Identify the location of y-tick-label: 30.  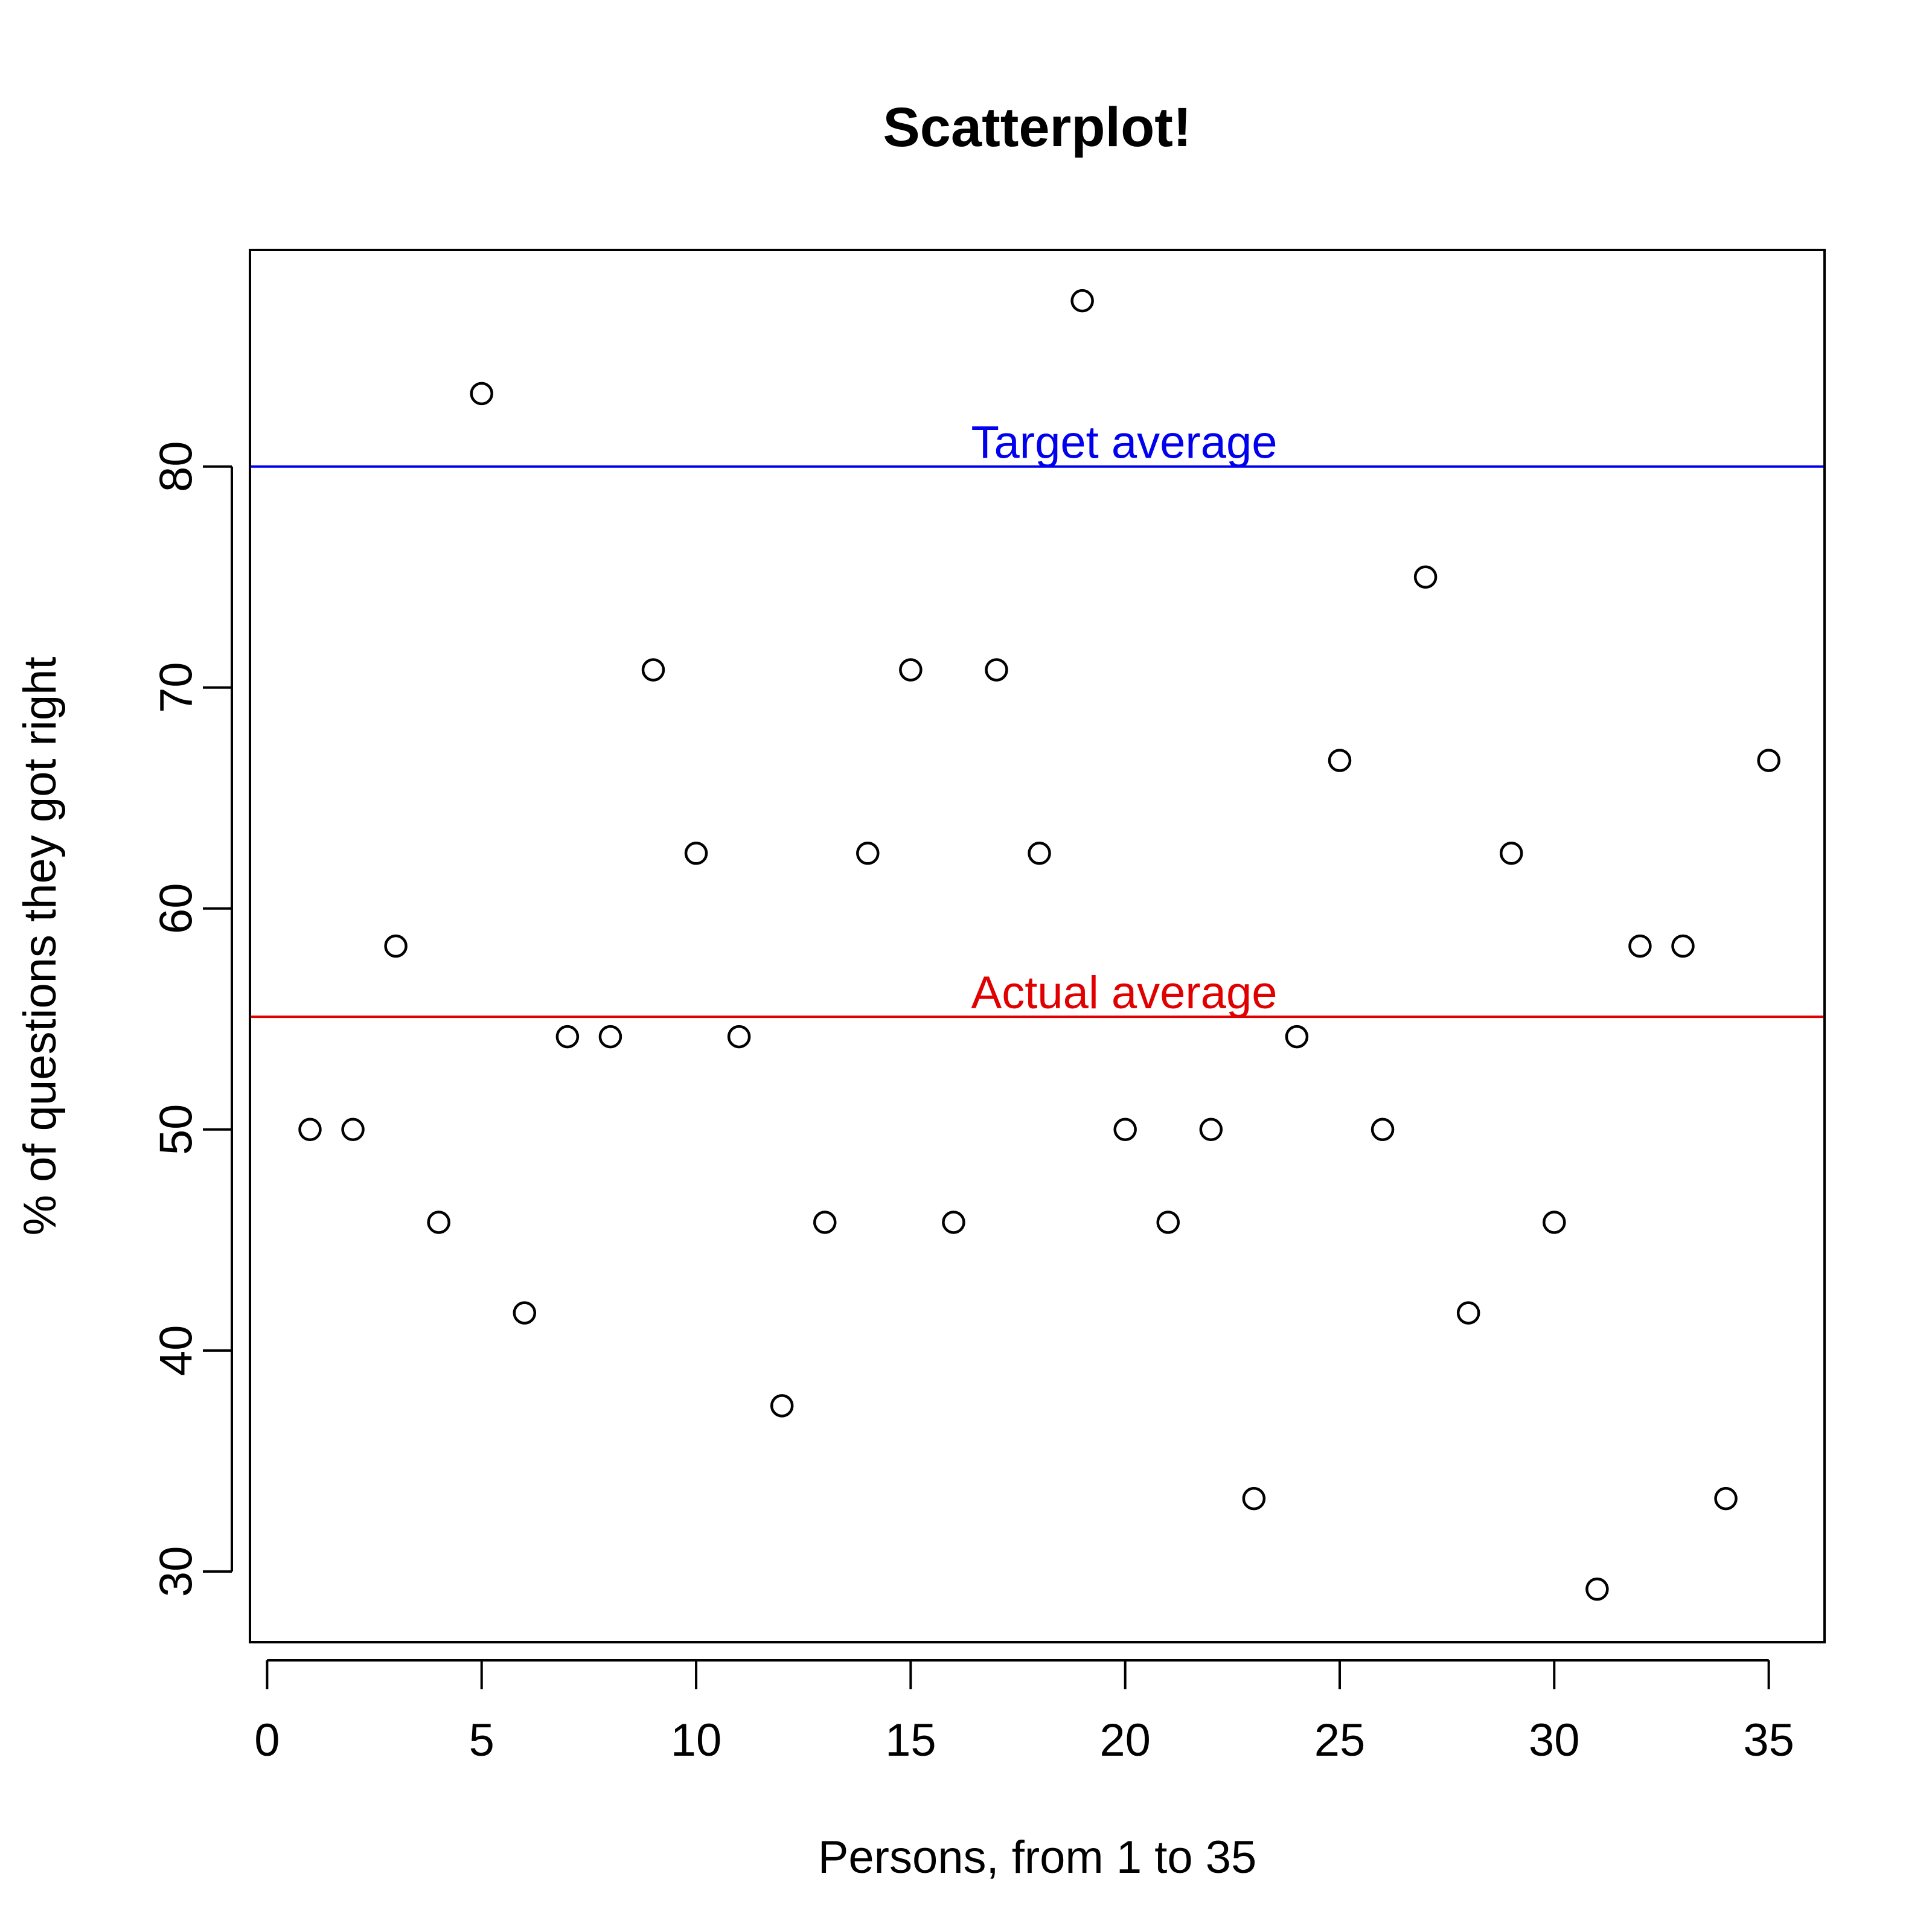
(176, 1572).